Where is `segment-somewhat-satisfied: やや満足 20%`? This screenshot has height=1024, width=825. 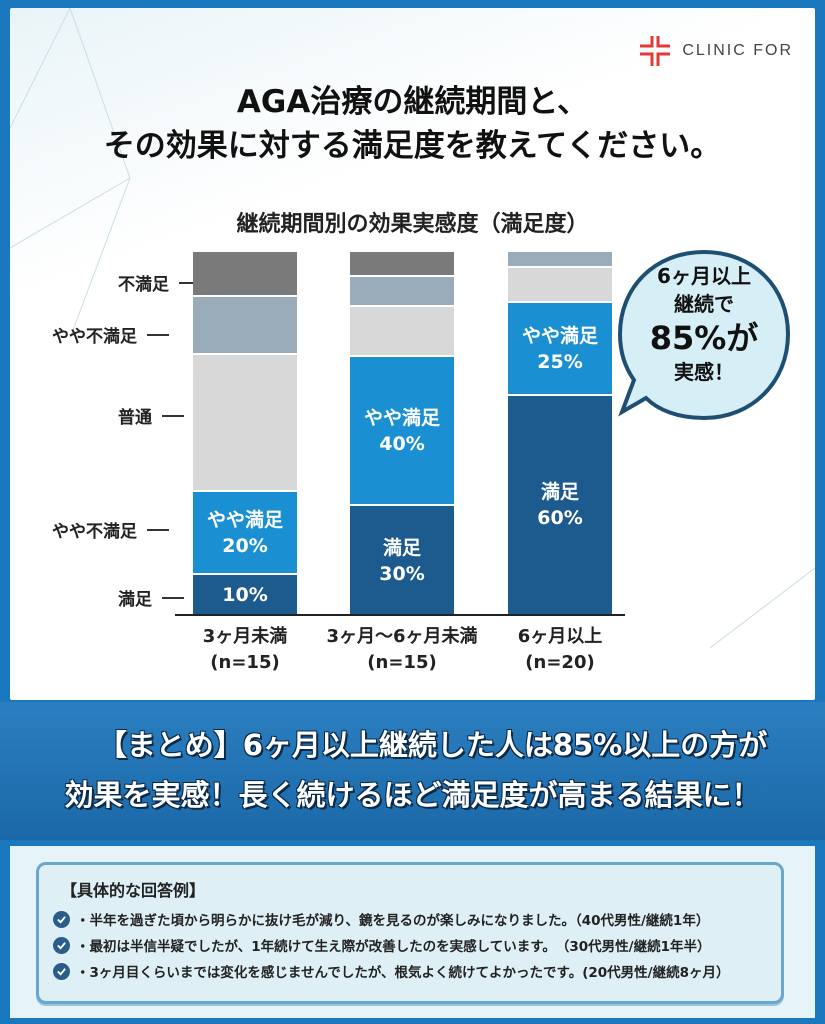 segment-somewhat-satisfied: やや満足 20% is located at coordinates (245, 533).